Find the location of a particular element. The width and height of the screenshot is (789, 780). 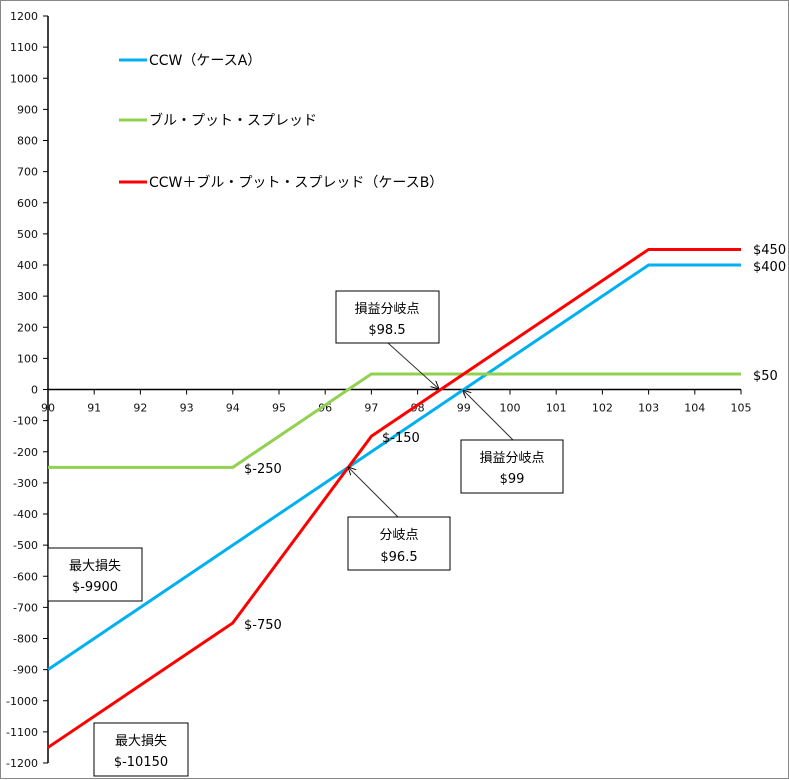

x-tick-label: 103 is located at coordinates (648, 408).